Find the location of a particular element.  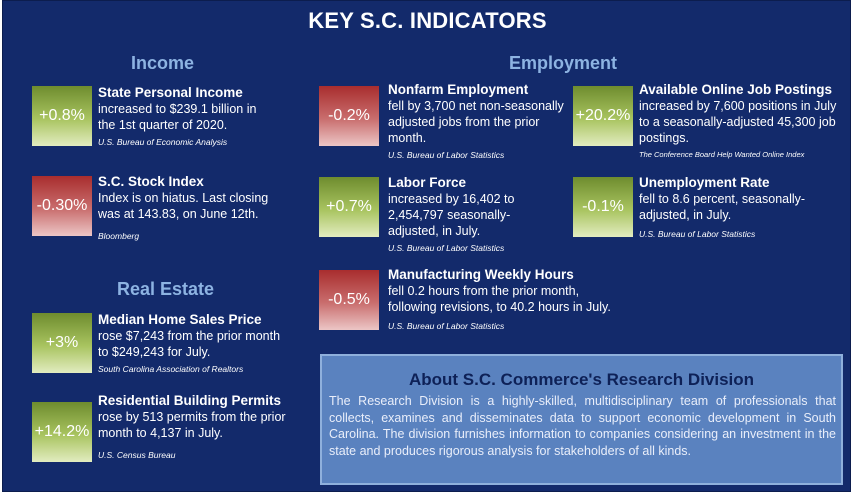

indicator-title: Unemployment Rate is located at coordinates (704, 182).